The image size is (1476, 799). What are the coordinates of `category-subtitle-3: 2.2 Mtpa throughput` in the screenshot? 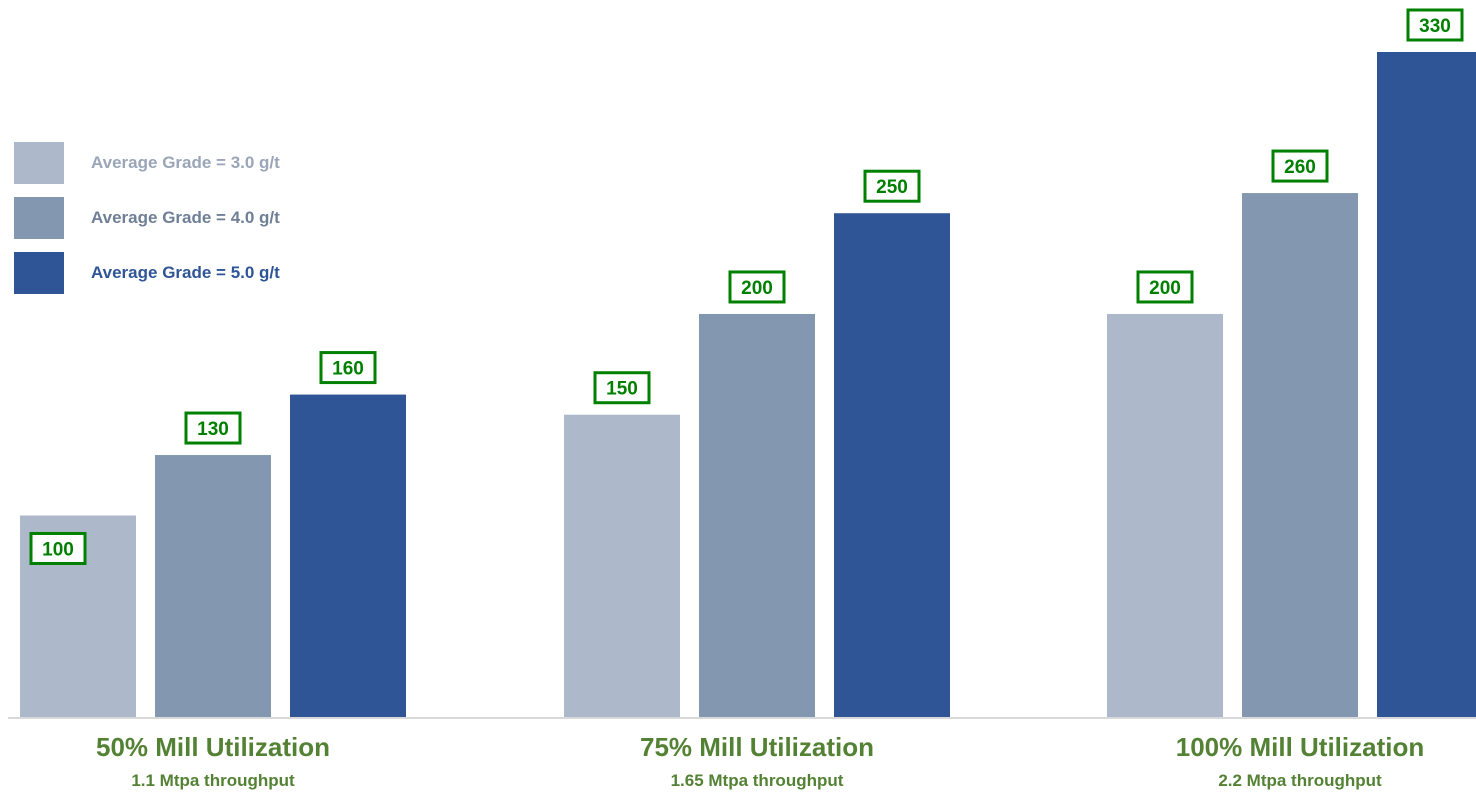 It's located at (1300, 780).